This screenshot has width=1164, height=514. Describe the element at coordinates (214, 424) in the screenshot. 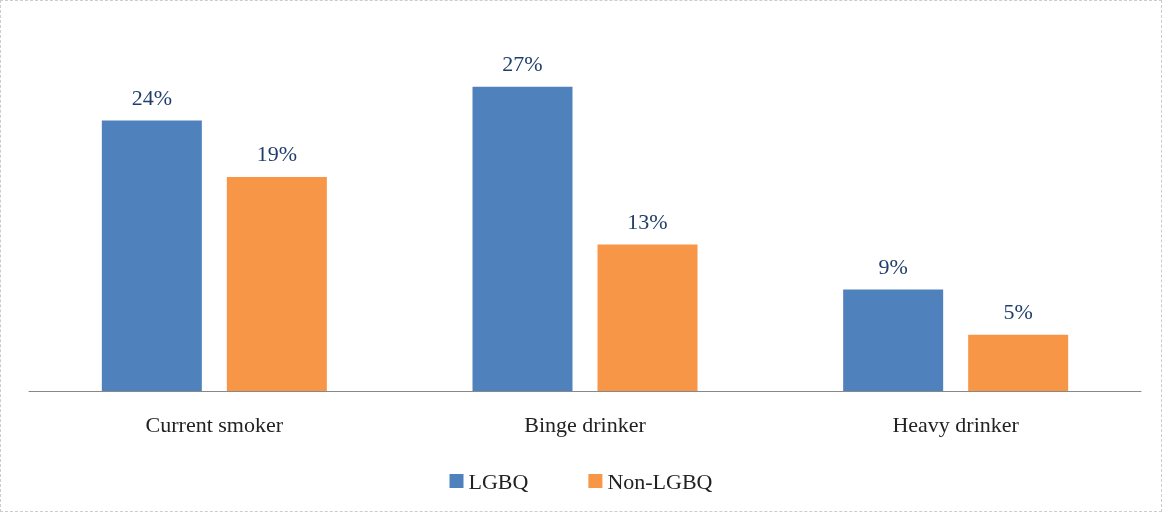

I see `x-tick-label: Current smoker` at that location.